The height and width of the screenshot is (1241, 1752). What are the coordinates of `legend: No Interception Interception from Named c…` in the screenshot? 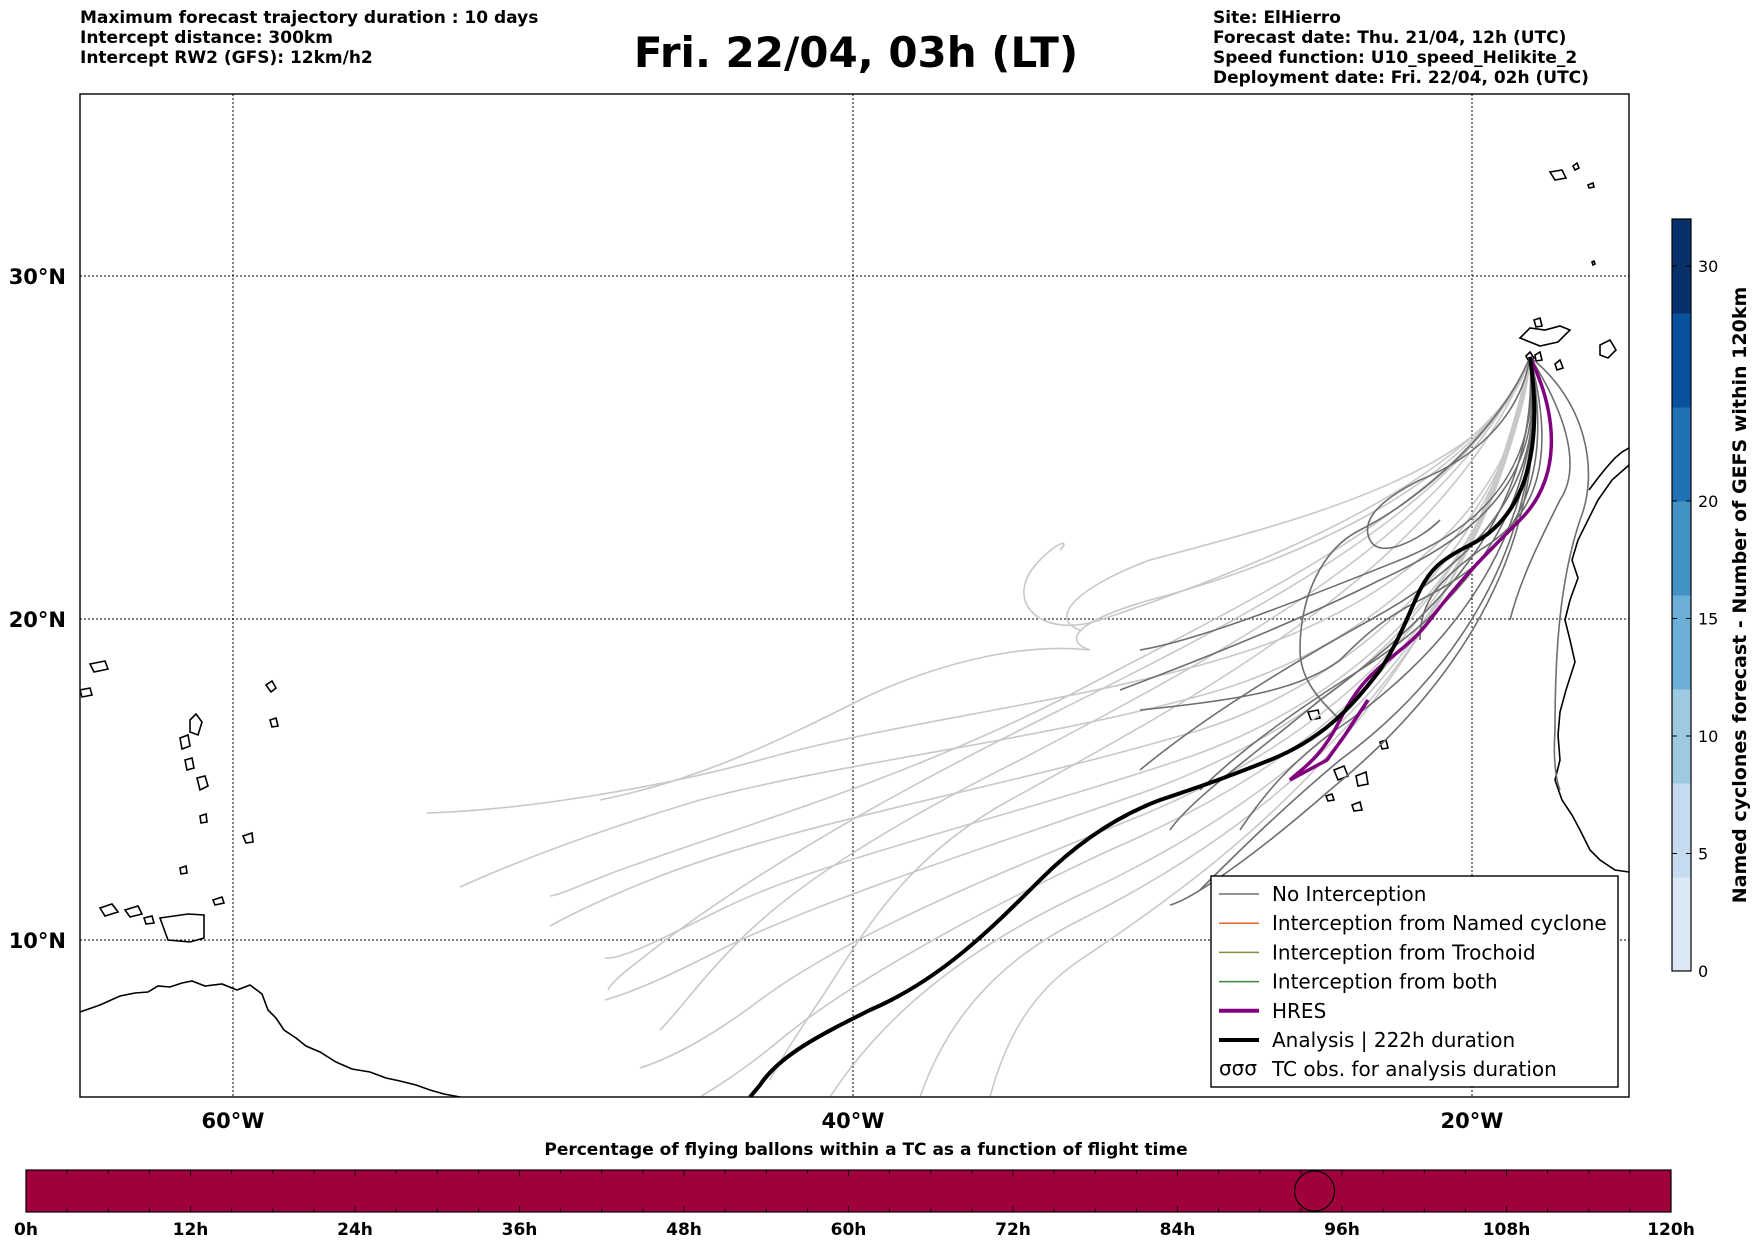 It's located at (1414, 981).